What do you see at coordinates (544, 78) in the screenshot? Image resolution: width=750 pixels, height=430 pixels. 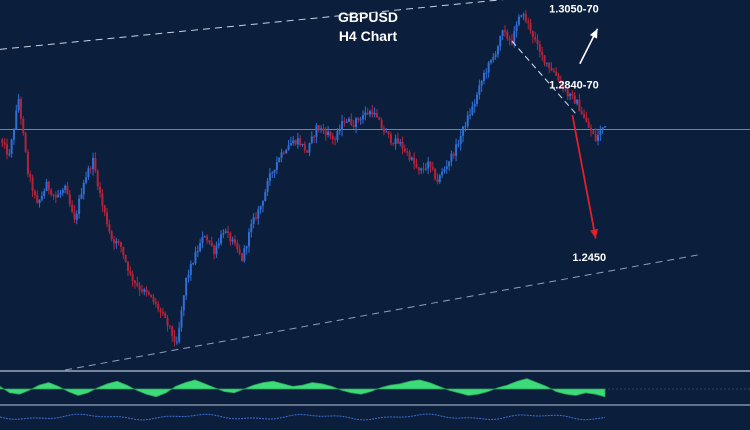 I see `descending-trendline` at bounding box center [544, 78].